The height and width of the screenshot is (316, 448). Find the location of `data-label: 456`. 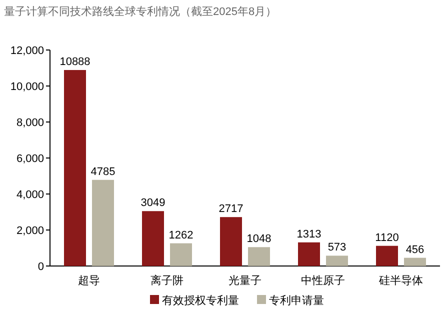

data-label: 456 is located at coordinates (415, 250).